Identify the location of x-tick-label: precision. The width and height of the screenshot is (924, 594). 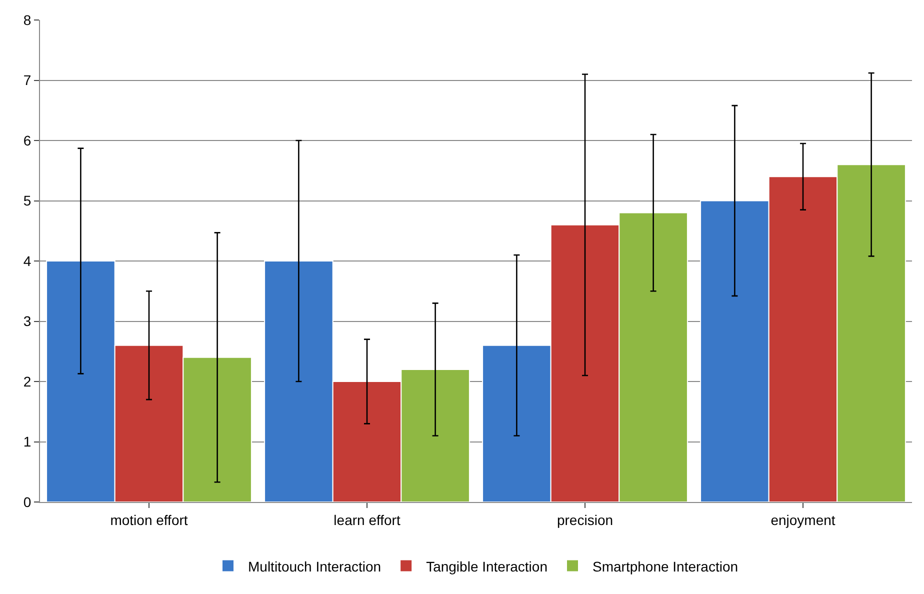
(585, 520).